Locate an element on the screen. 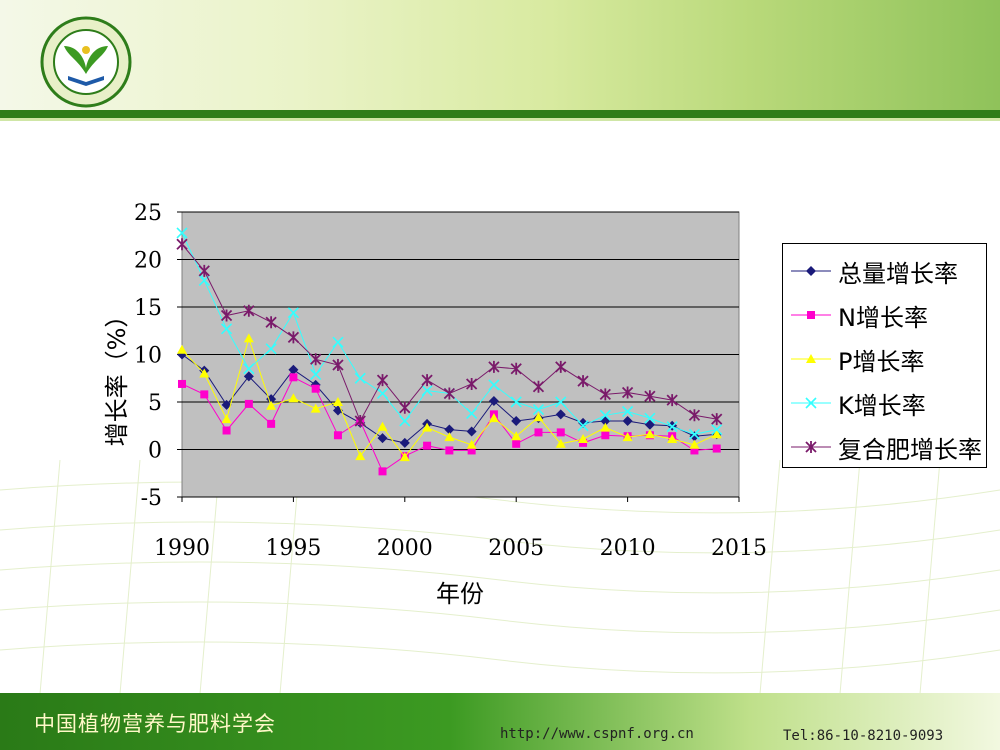 The width and height of the screenshot is (1000, 750). legend-label: P增长率 is located at coordinates (881, 362).